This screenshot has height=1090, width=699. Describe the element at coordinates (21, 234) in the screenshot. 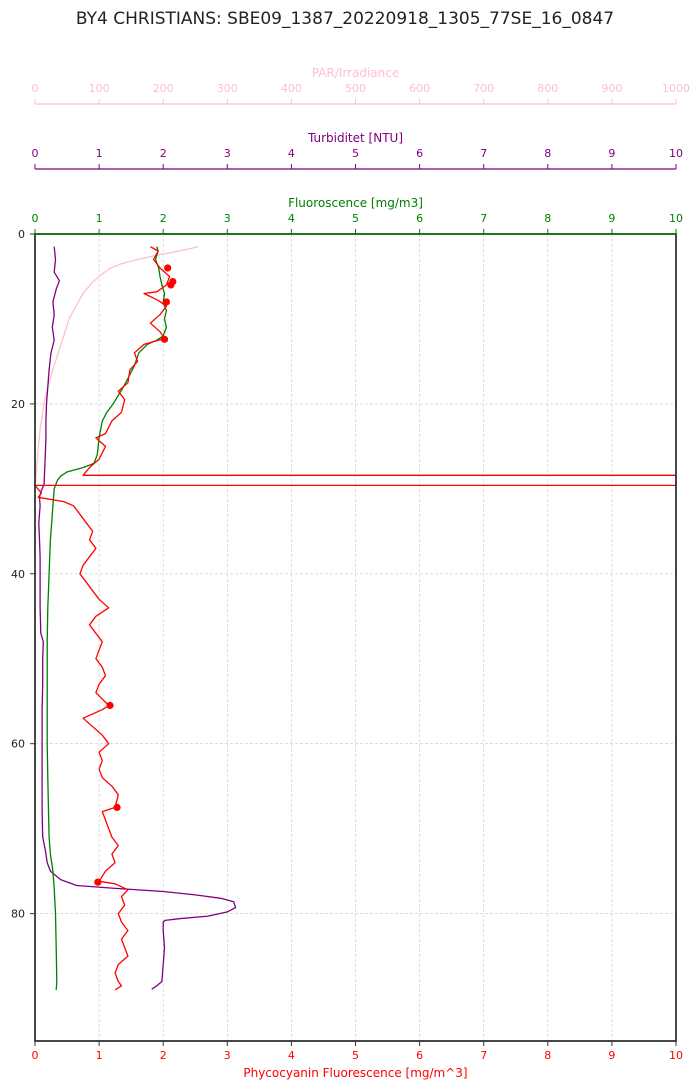

I see `tick-label-depth: 0` at that location.